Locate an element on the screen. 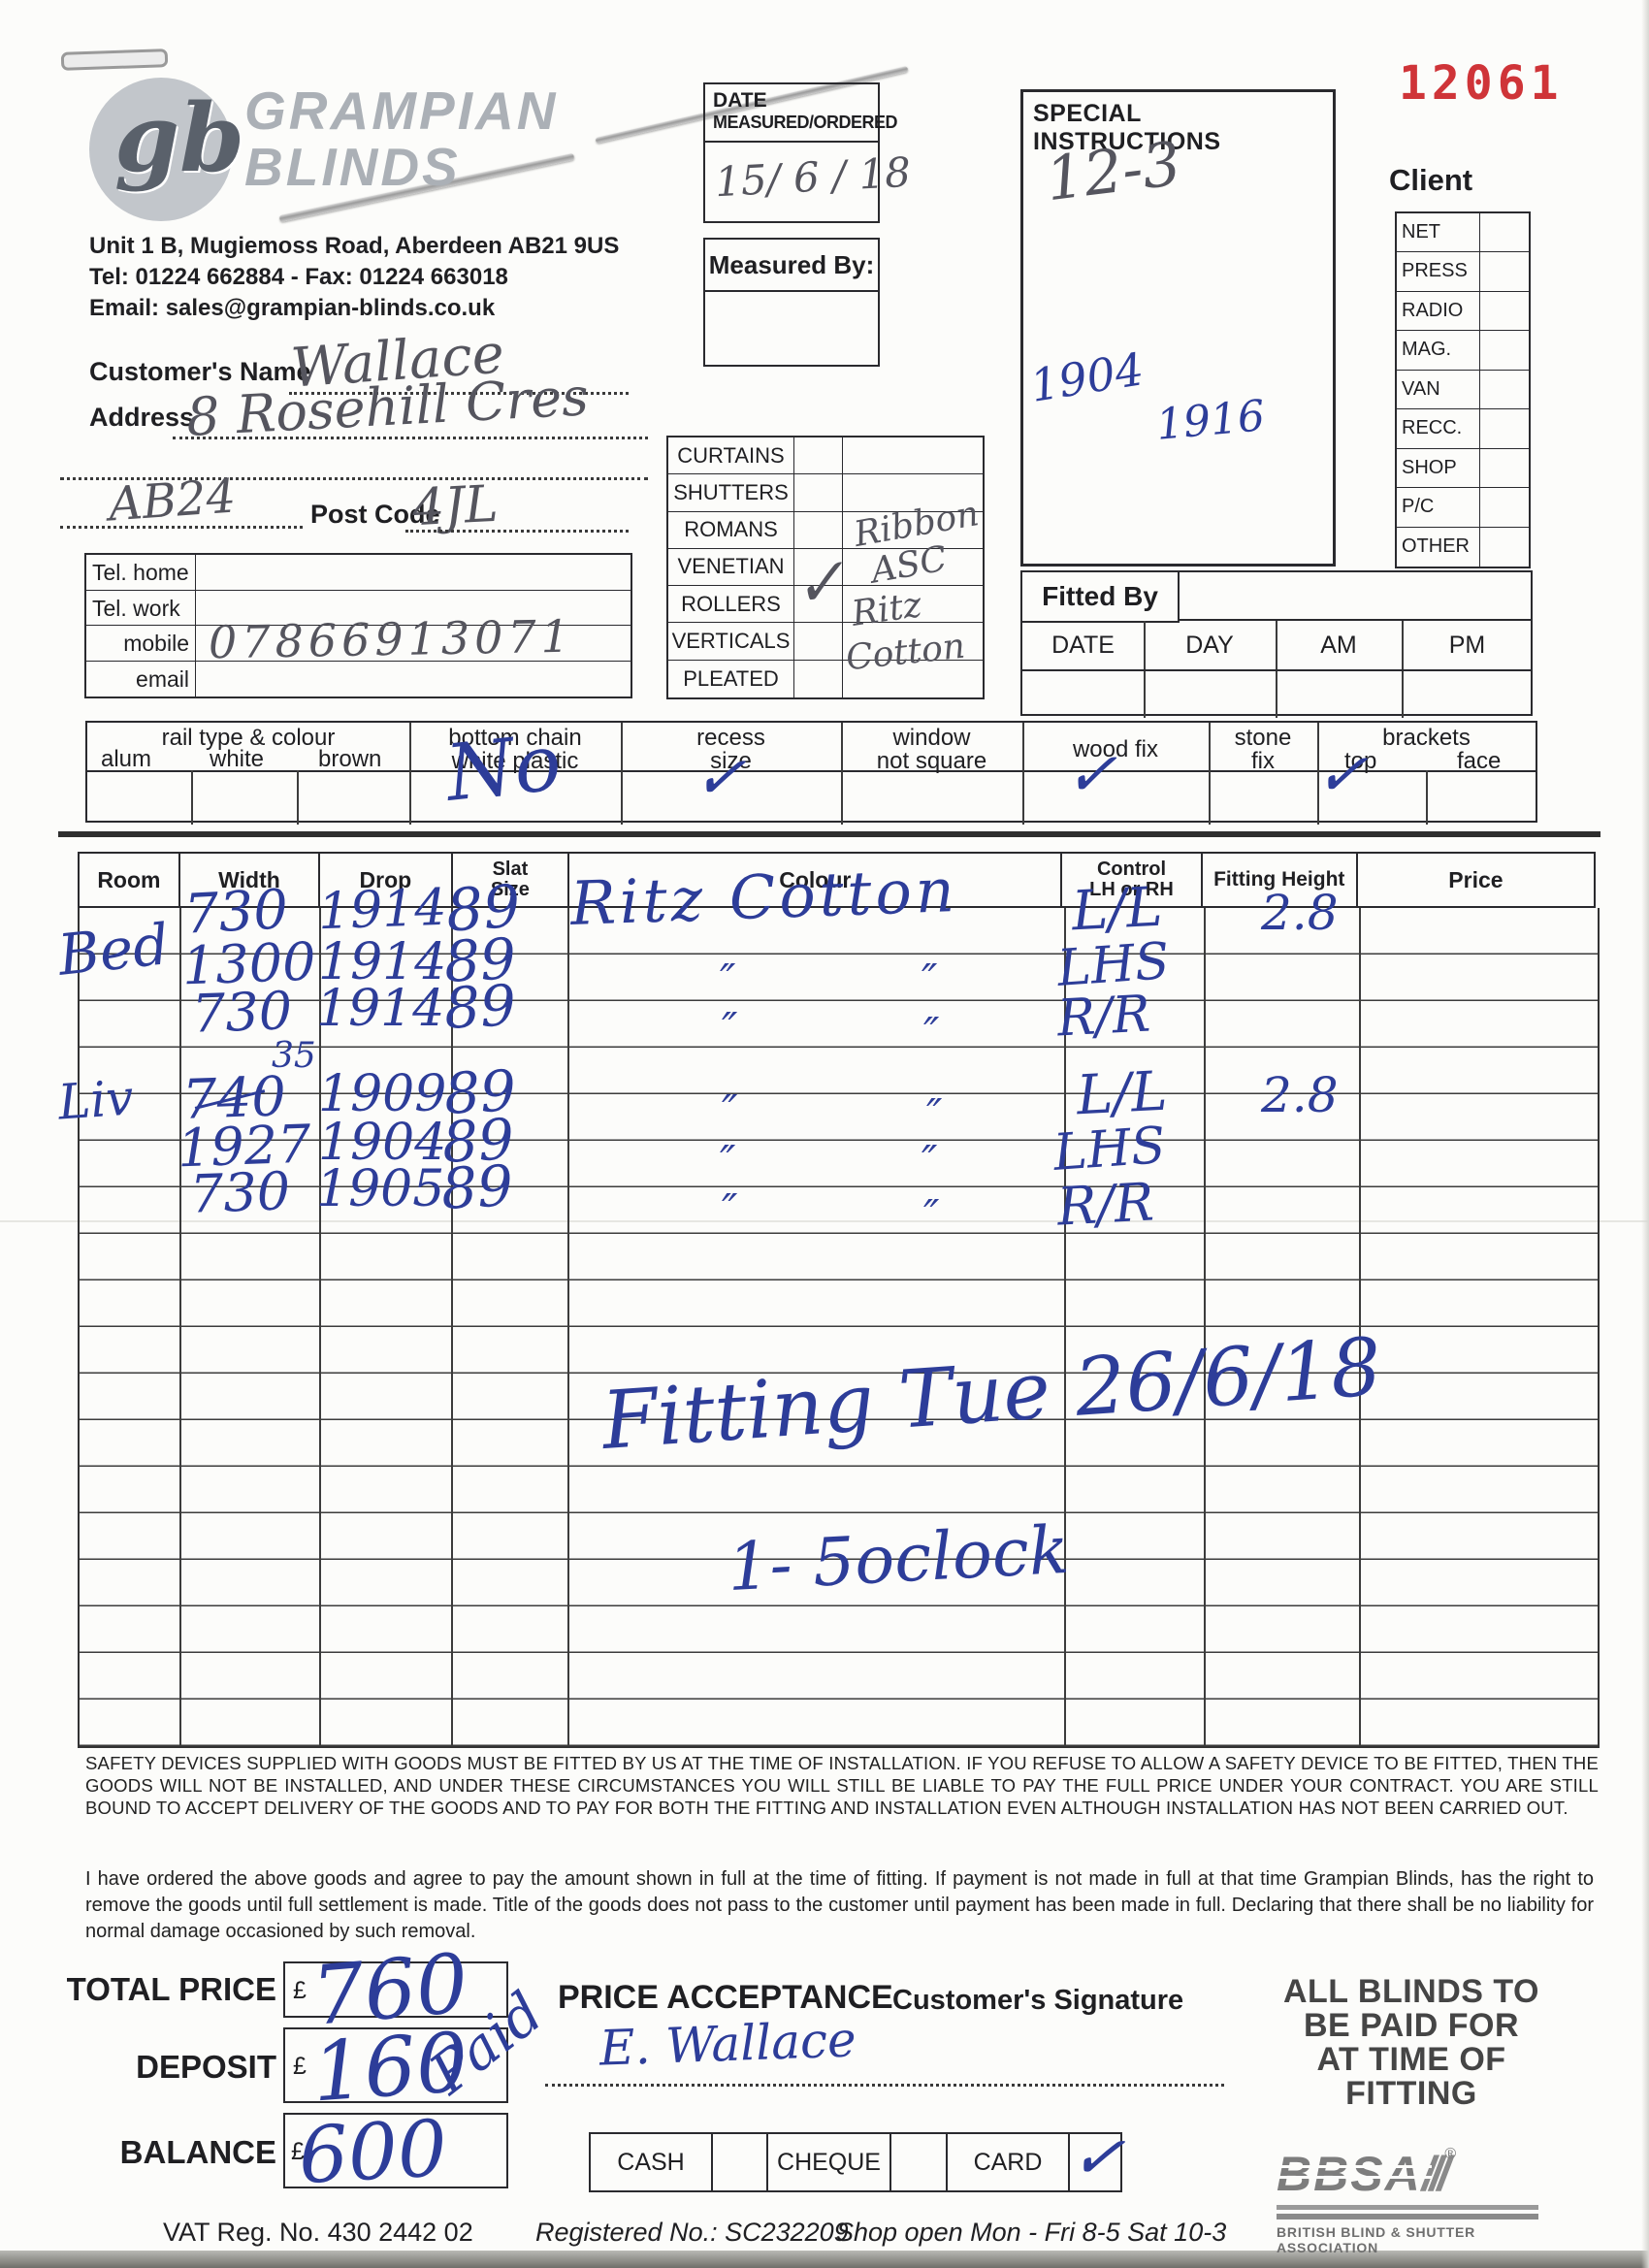 The width and height of the screenshot is (1649, 2268). wood-fix-label: wood fix is located at coordinates (1115, 749).